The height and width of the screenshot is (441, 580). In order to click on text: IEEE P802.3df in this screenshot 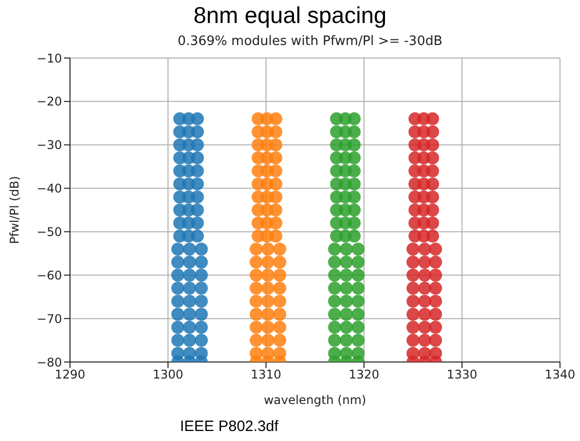, I will do `click(229, 426)`.